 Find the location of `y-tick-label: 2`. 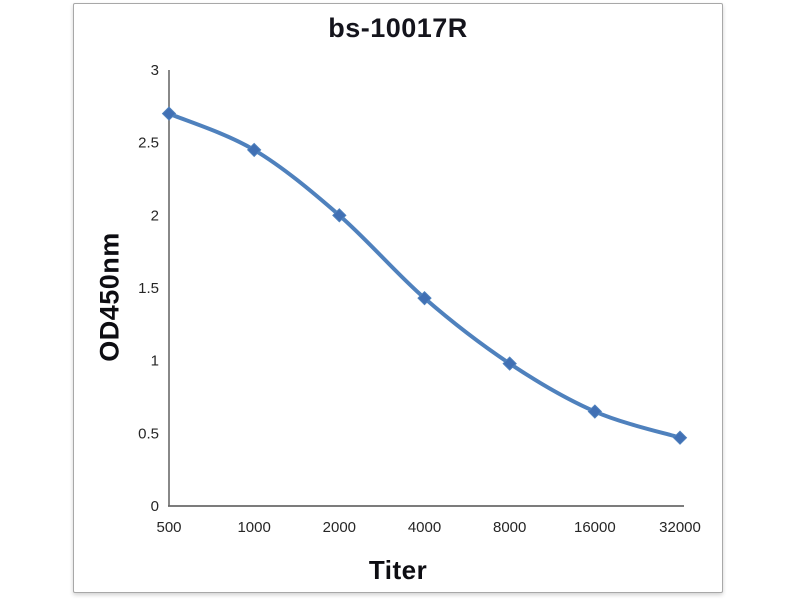

y-tick-label: 2 is located at coordinates (155, 215).